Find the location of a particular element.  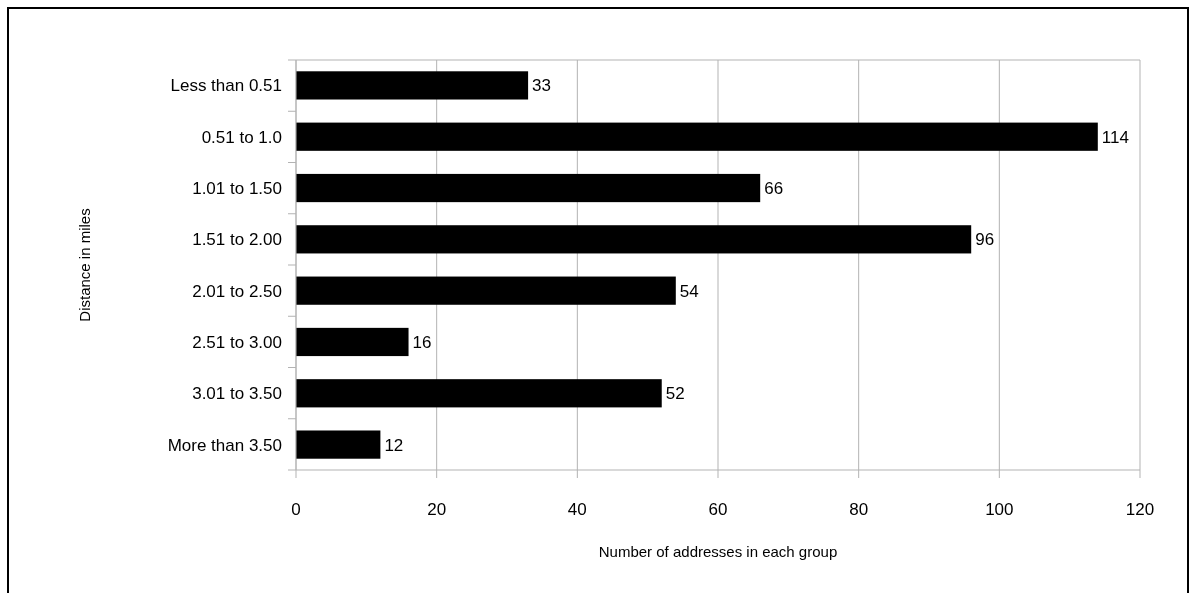

data-label: 66 is located at coordinates (774, 188).